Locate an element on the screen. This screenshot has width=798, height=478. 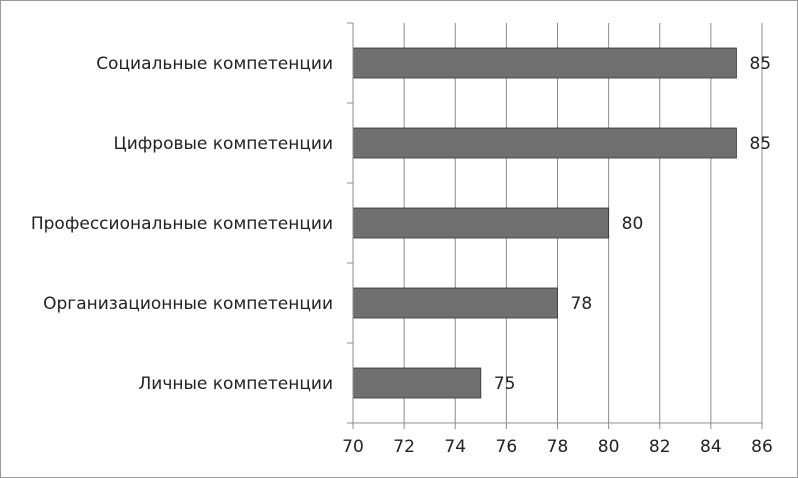
x-tick-label: 86 is located at coordinates (762, 447).